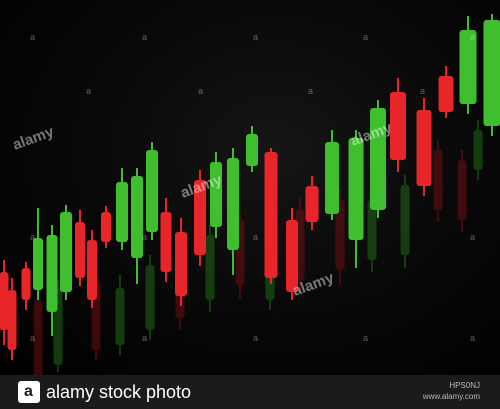  I want to click on alamy-logo-icon: a, so click(29, 392).